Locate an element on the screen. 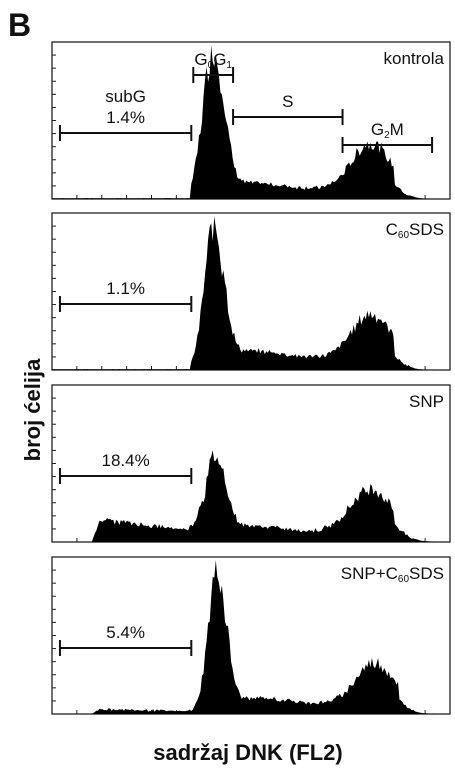 Image resolution: width=455 pixels, height=772 pixels. sample-label: C60SDS is located at coordinates (415, 230).